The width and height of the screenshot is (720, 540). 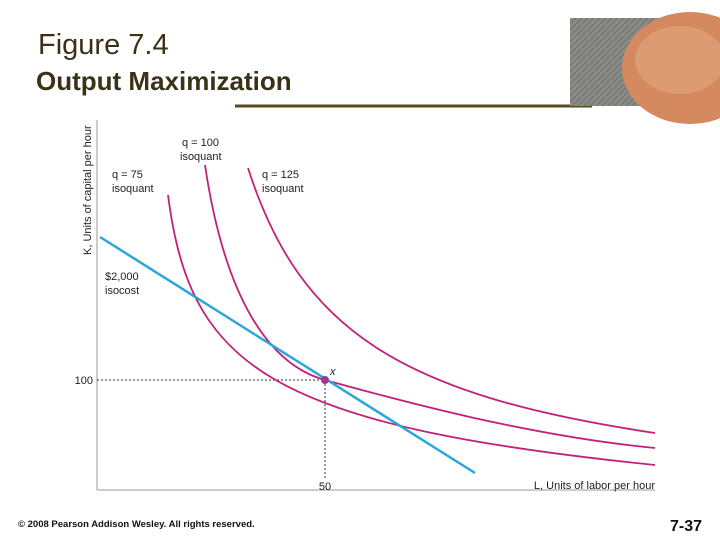 What do you see at coordinates (200, 143) in the screenshot?
I see `isoquant-label: q = 100` at bounding box center [200, 143].